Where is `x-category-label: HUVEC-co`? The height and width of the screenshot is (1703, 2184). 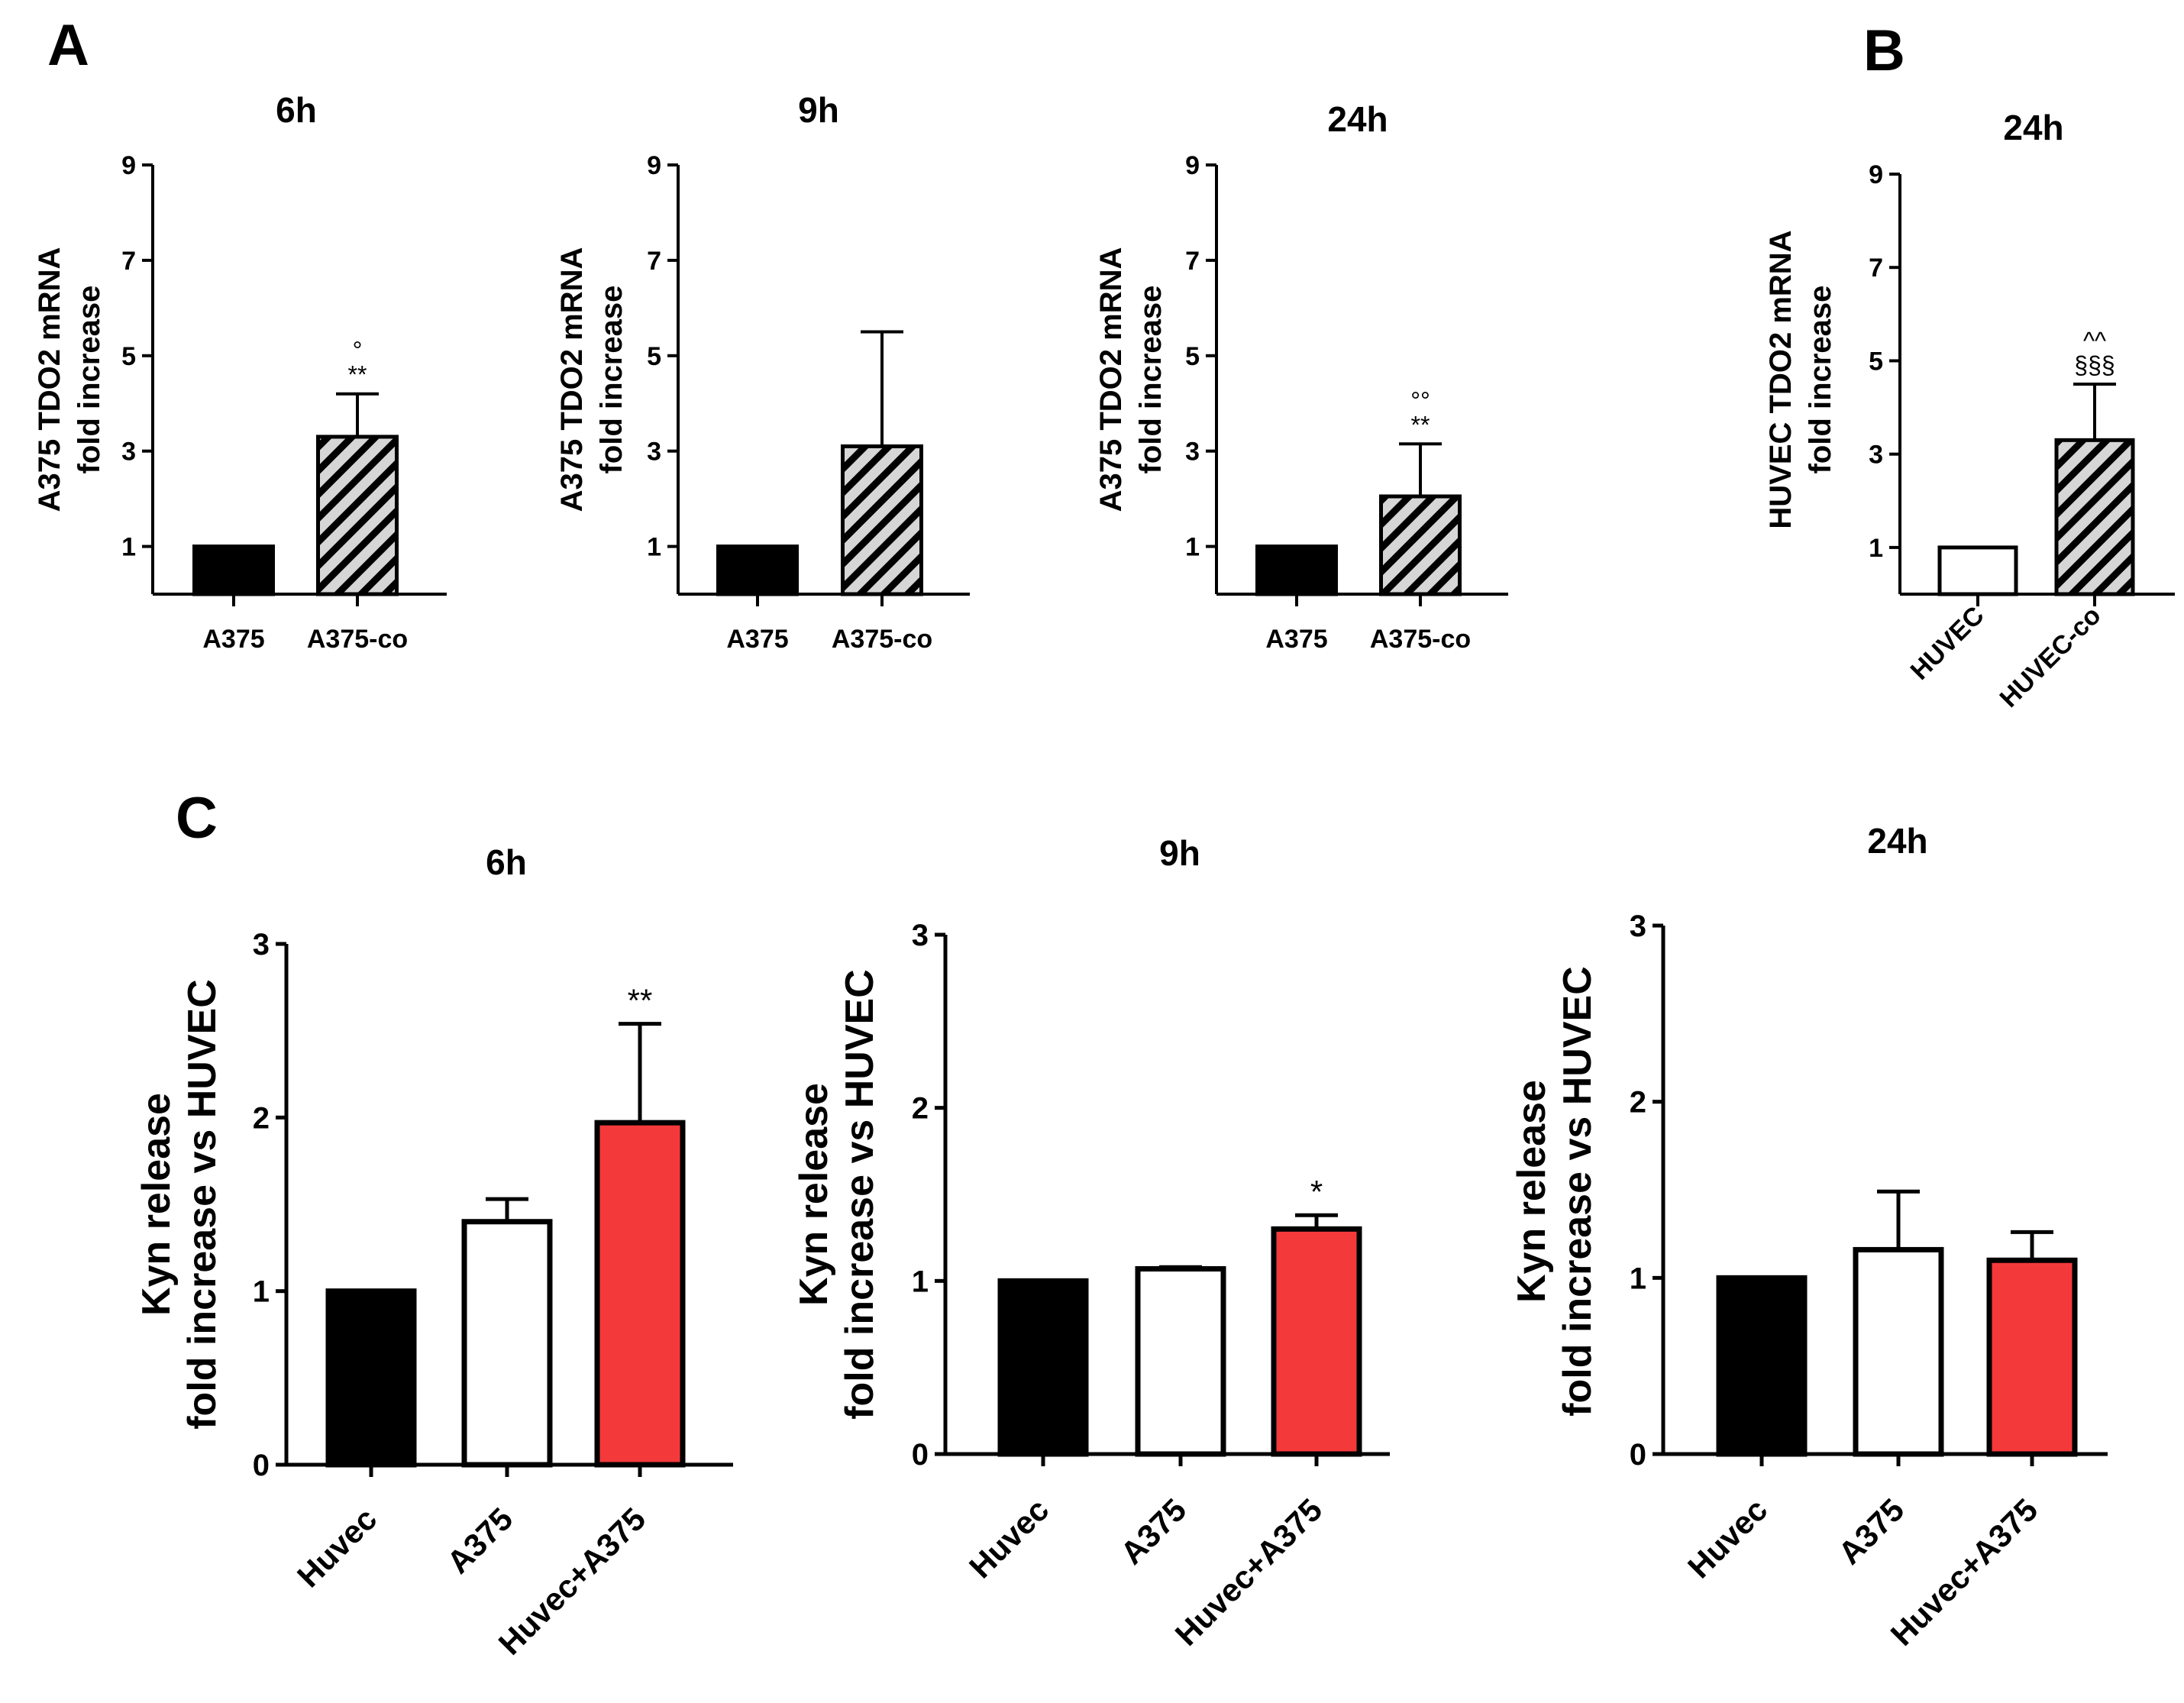
x-category-label: HUVEC-co is located at coordinates (2051, 657).